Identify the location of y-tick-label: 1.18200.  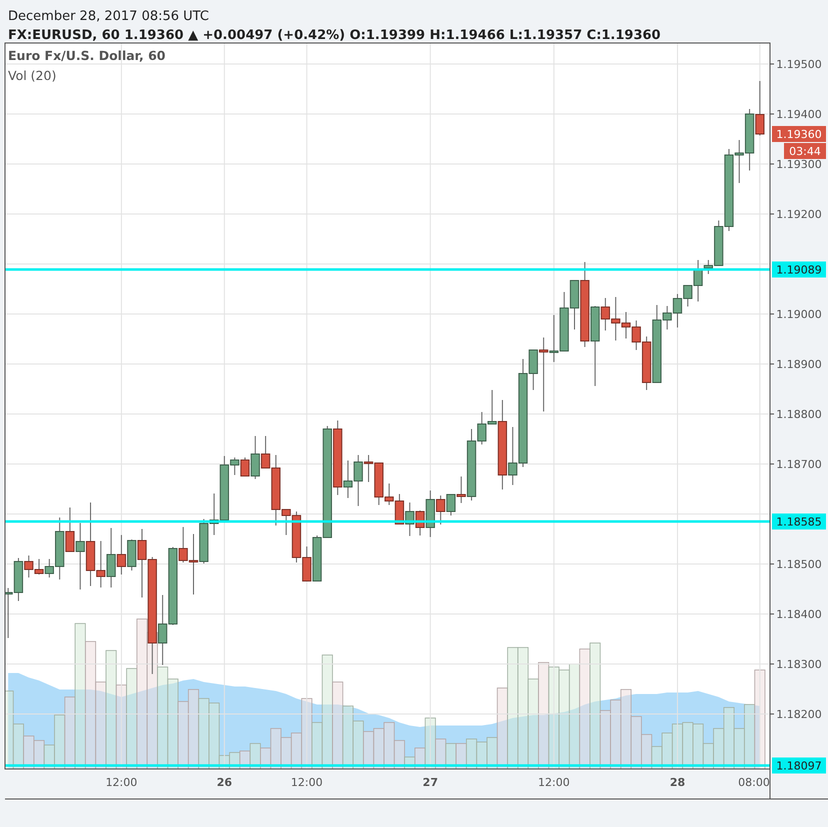
(799, 714).